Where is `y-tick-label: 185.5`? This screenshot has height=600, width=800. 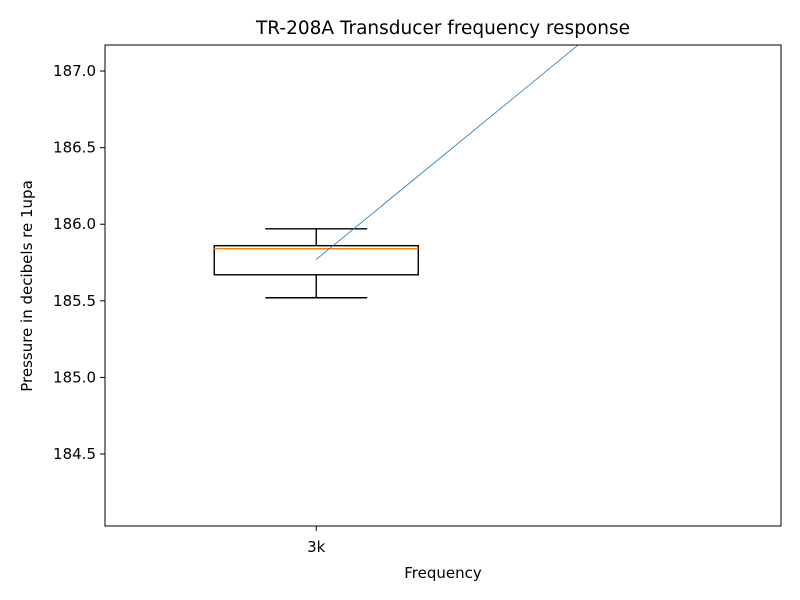
y-tick-label: 185.5 is located at coordinates (74, 301).